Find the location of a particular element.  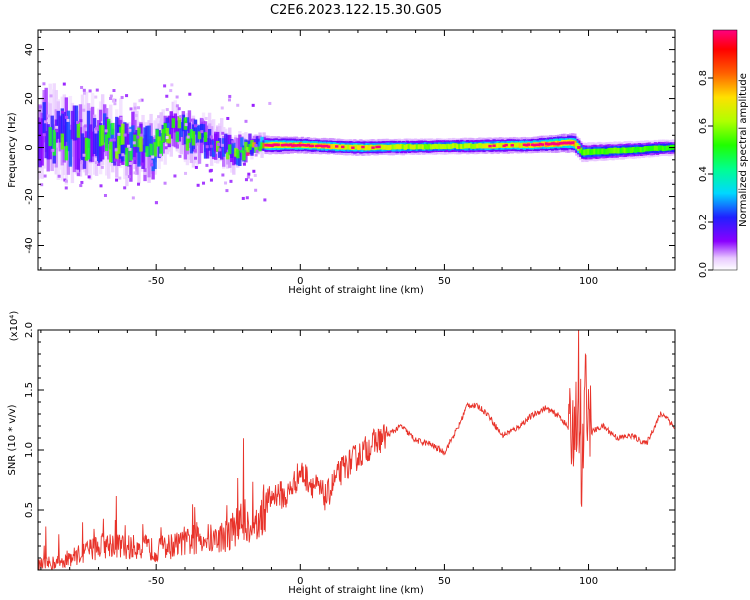

snr-xtick-label: 100 is located at coordinates (588, 581).